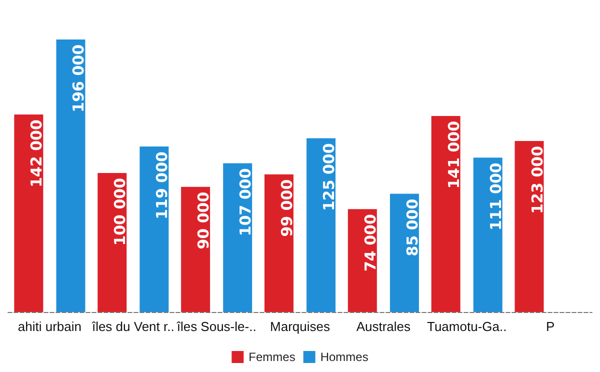  What do you see at coordinates (412, 227) in the screenshot?
I see `data-label: 85 000` at bounding box center [412, 227].